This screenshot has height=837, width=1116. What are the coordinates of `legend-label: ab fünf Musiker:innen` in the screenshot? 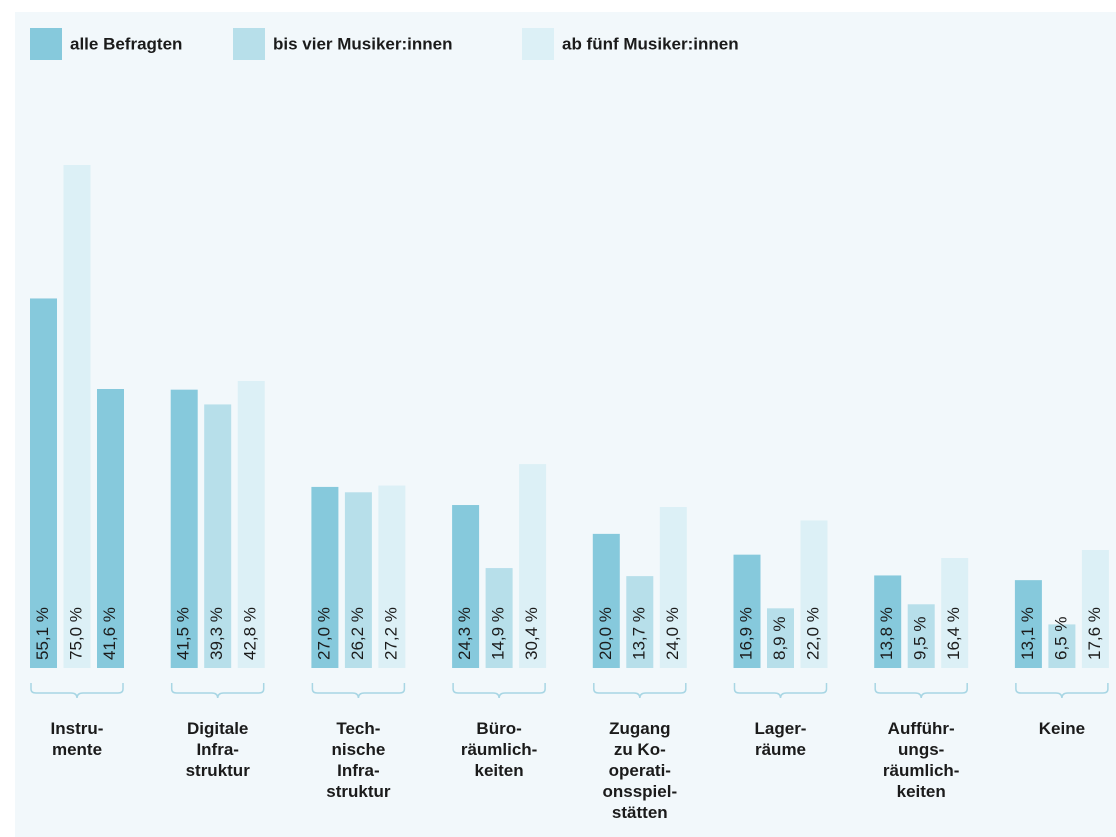 It's located at (650, 43).